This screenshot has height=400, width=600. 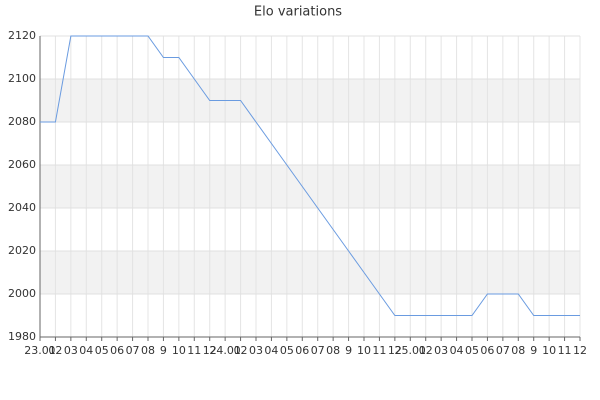 What do you see at coordinates (22, 78) in the screenshot?
I see `y-tick-label: 2100` at bounding box center [22, 78].